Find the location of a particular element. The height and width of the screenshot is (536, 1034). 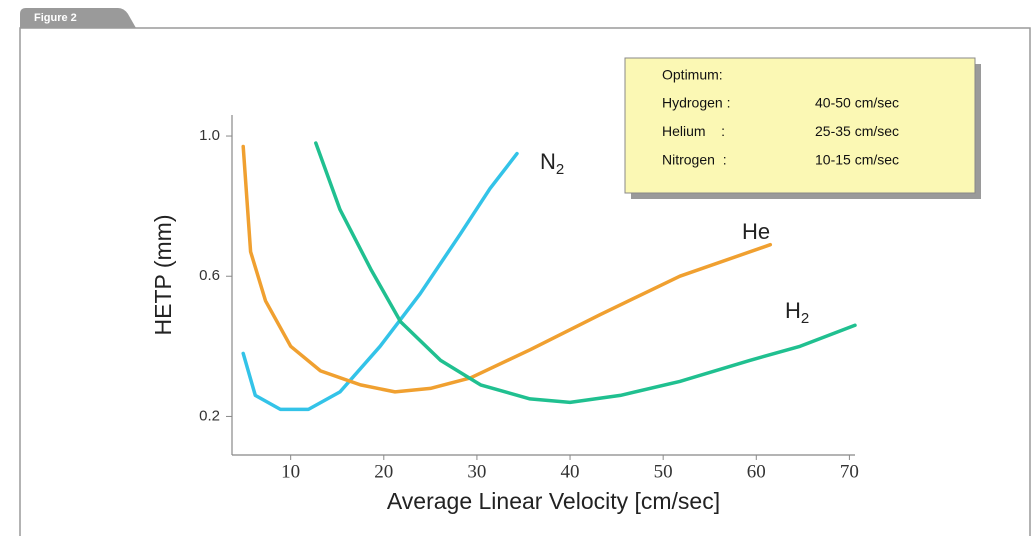

series-line is located at coordinates (380, 281).